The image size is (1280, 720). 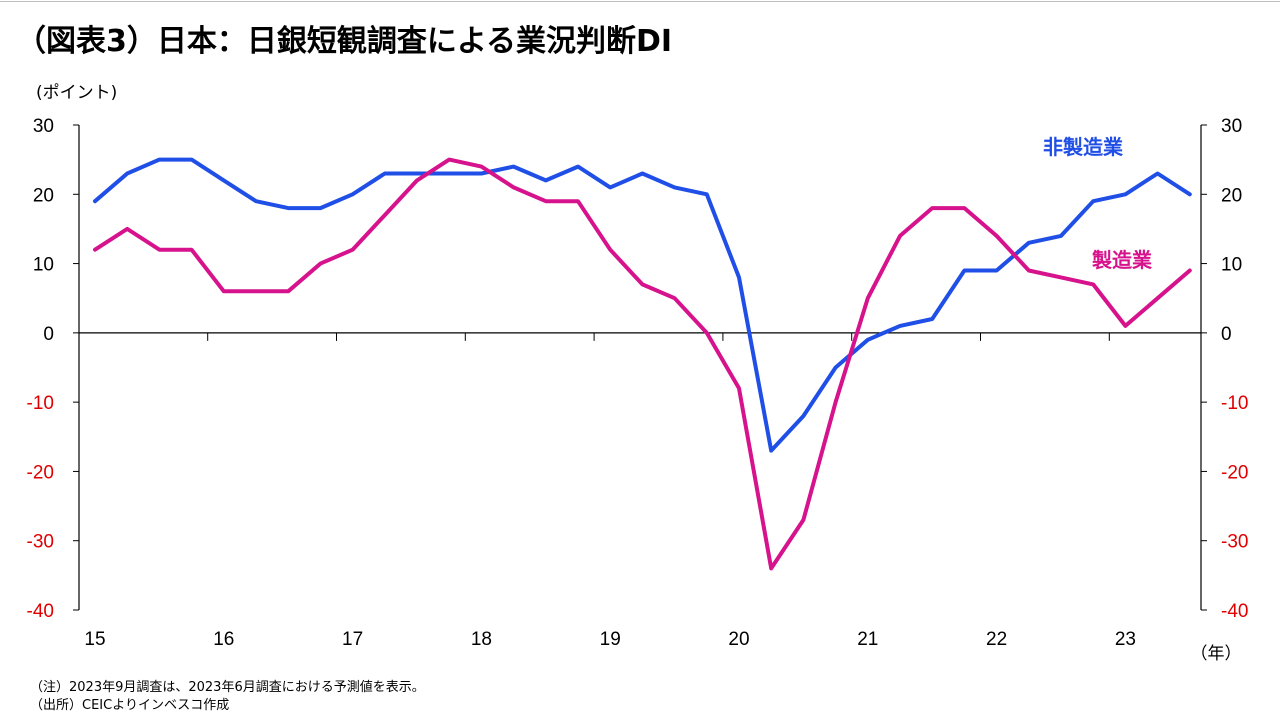 I want to click on chart-title: （図表3）日本：日銀短観調査による業況判断DI, so click(x=344, y=41).